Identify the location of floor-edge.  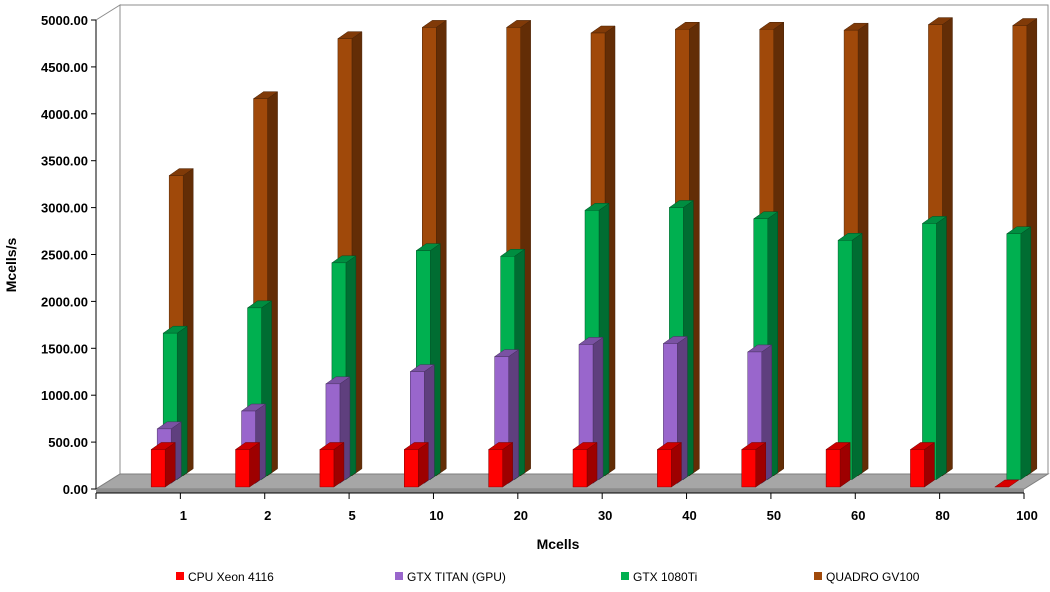
(560, 491).